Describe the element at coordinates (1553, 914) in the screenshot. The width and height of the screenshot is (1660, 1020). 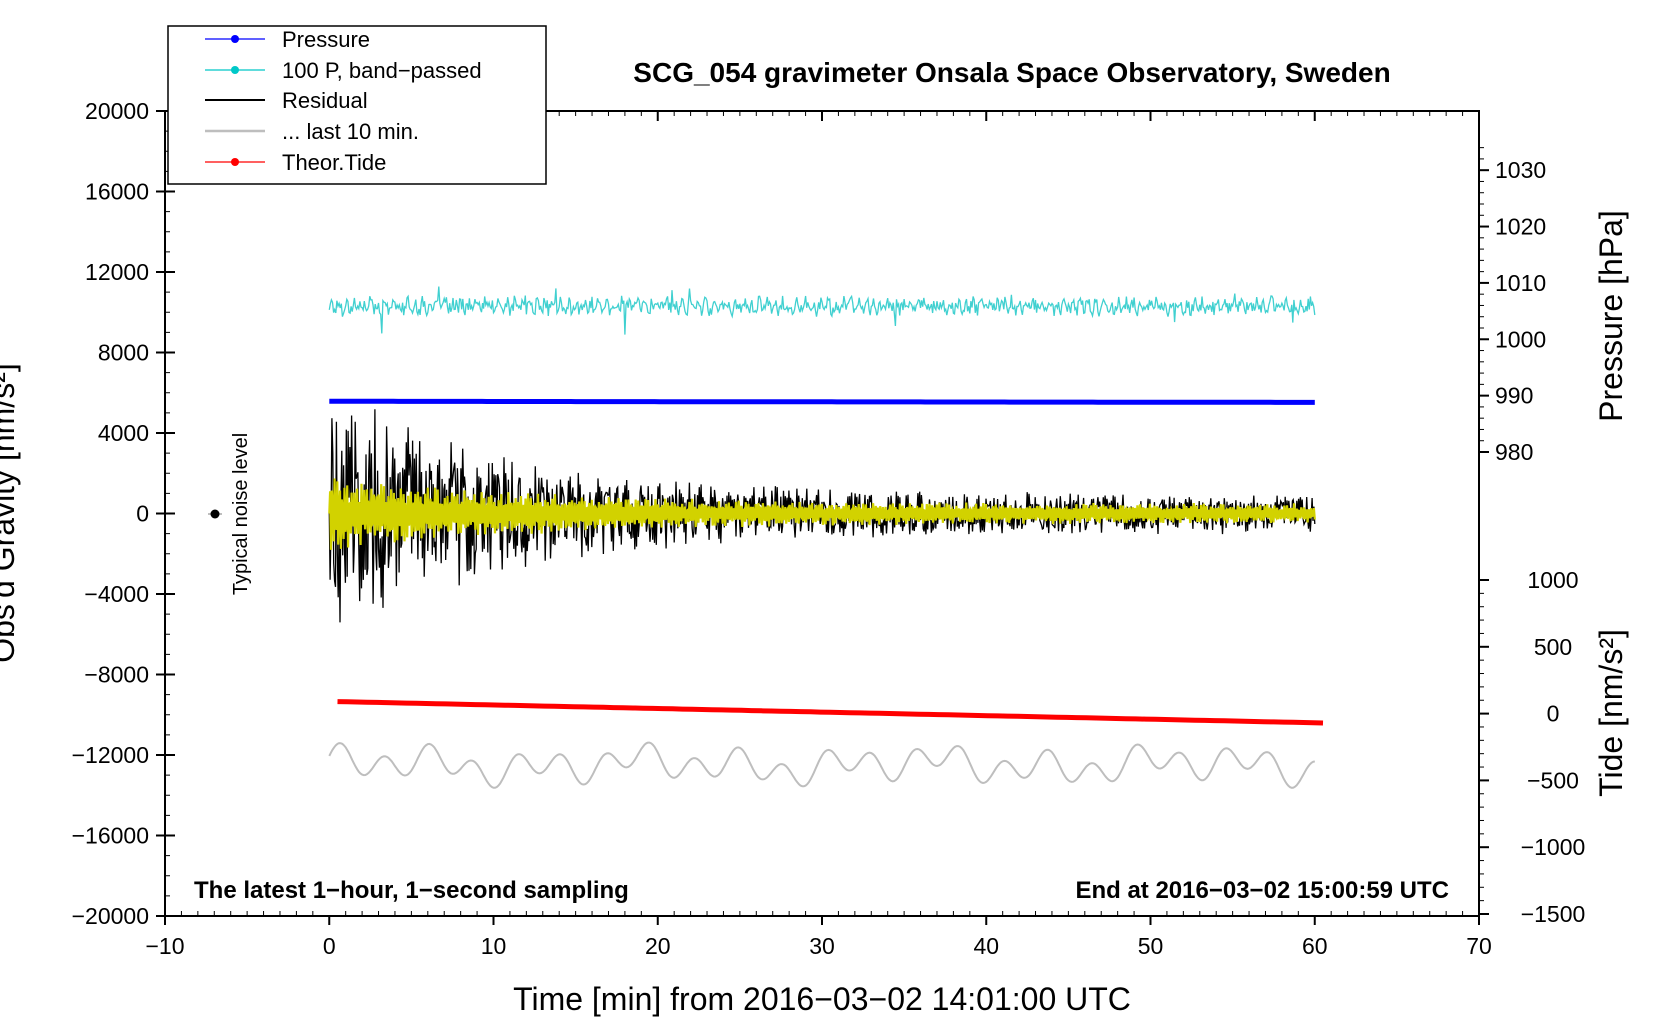
I see `tide-tick-label: −1500` at that location.